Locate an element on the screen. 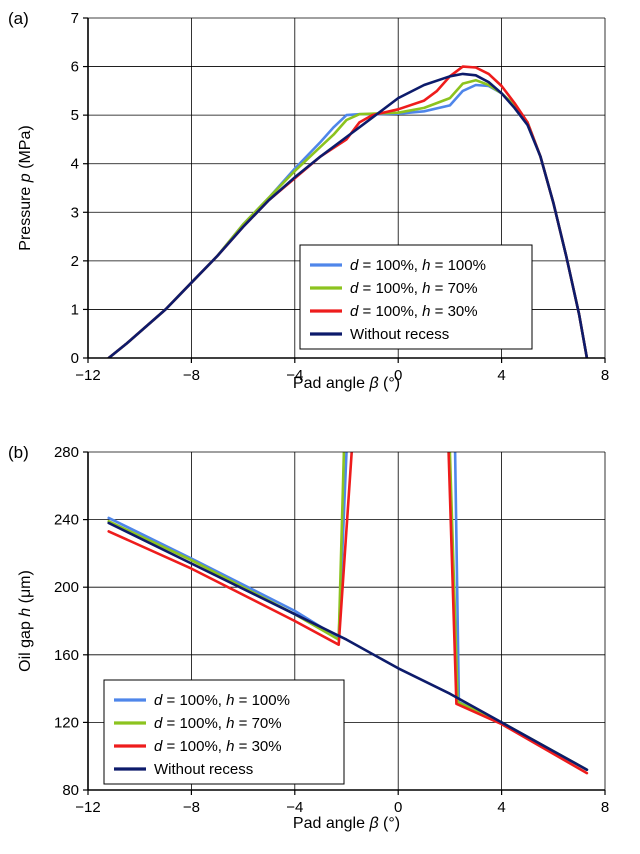 The width and height of the screenshot is (640, 854). label-part: Pressure is located at coordinates (25, 216).